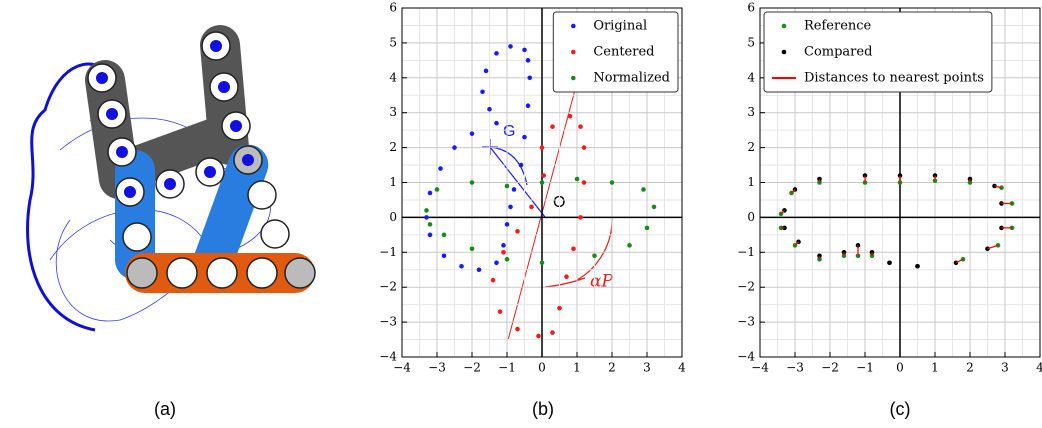  I want to click on caption: (c), so click(900, 409).